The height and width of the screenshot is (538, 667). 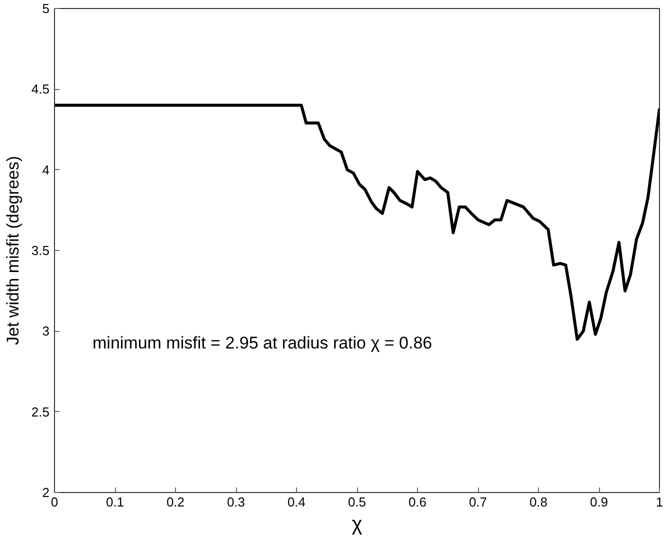 What do you see at coordinates (175, 502) in the screenshot?
I see `x-tick-label: 0.2` at bounding box center [175, 502].